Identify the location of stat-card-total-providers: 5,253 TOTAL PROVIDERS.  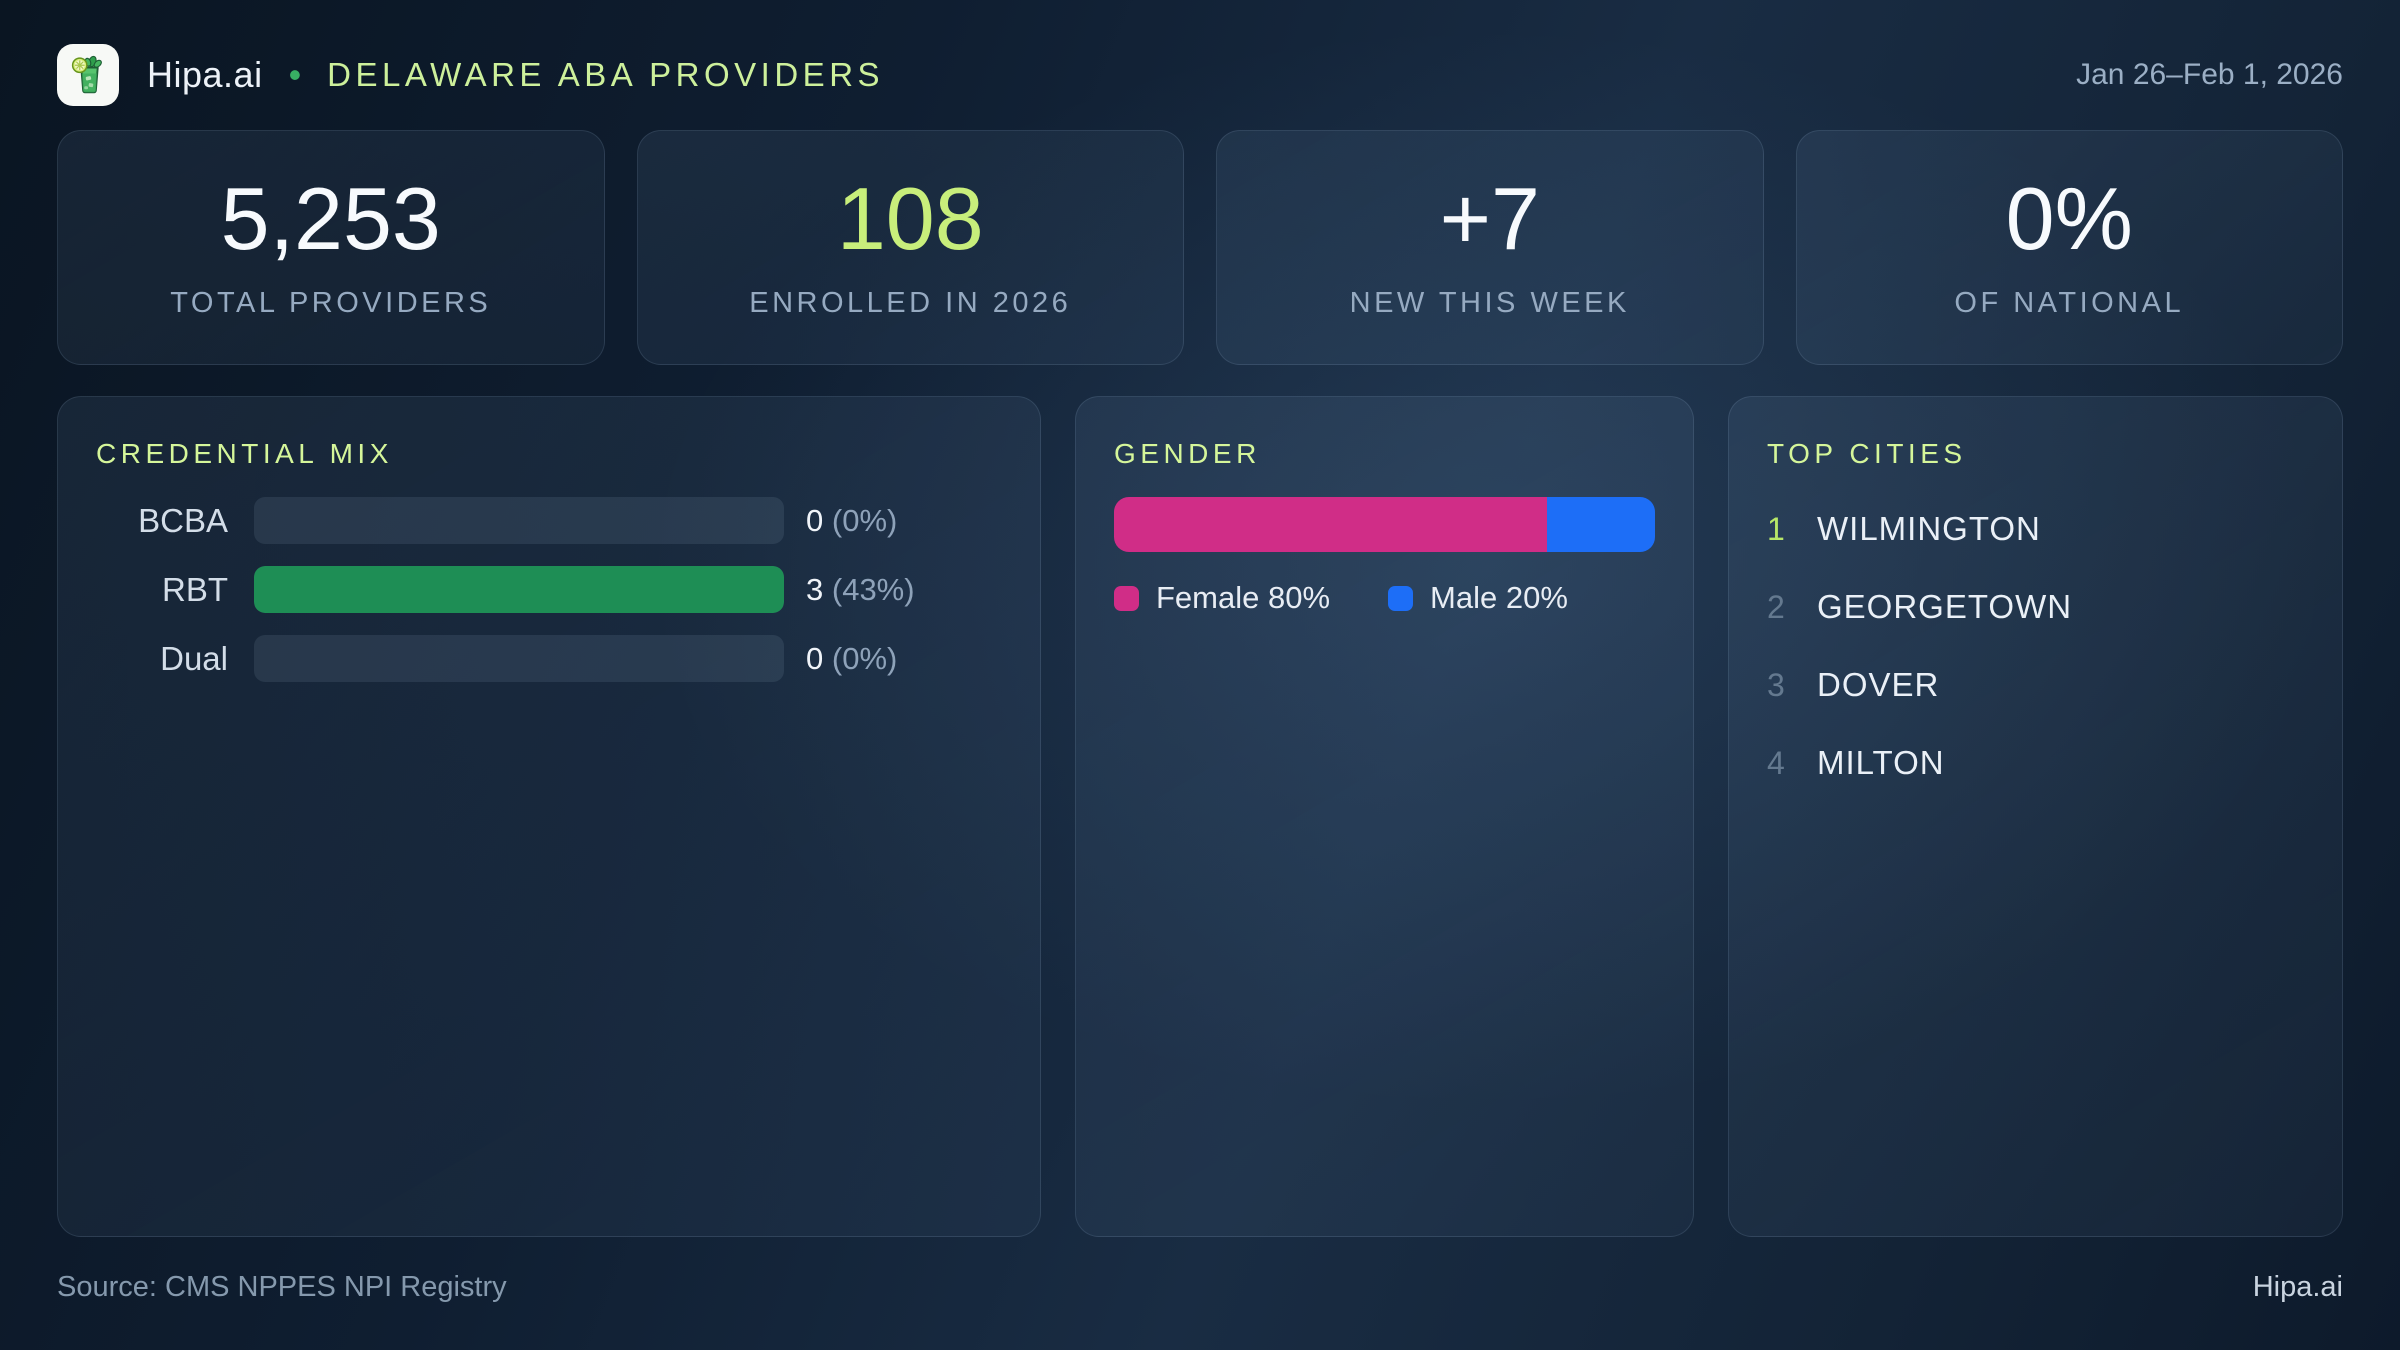
(331, 247).